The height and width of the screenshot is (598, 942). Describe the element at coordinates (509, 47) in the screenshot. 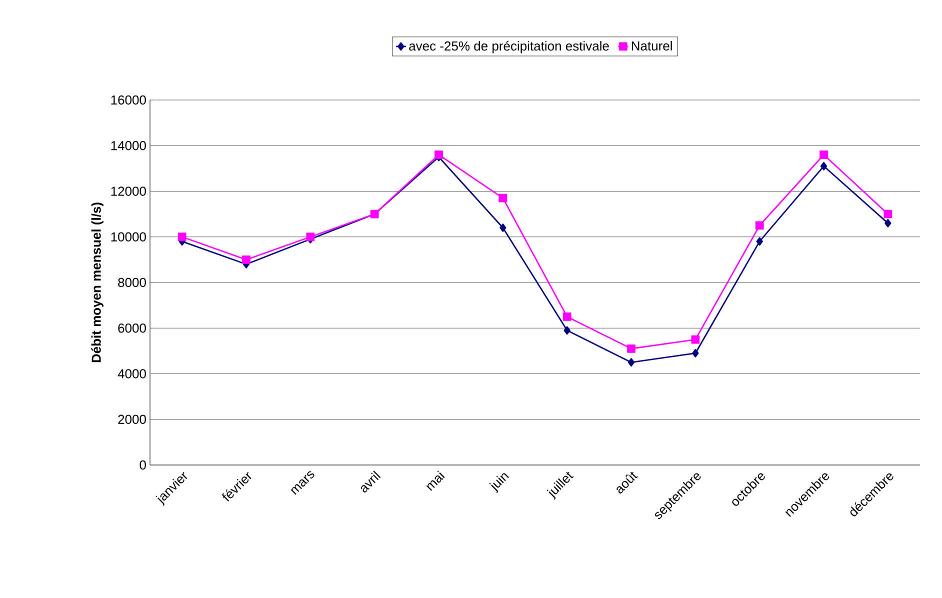

I see `legend-label: avec -25% de précipitation estivale` at that location.